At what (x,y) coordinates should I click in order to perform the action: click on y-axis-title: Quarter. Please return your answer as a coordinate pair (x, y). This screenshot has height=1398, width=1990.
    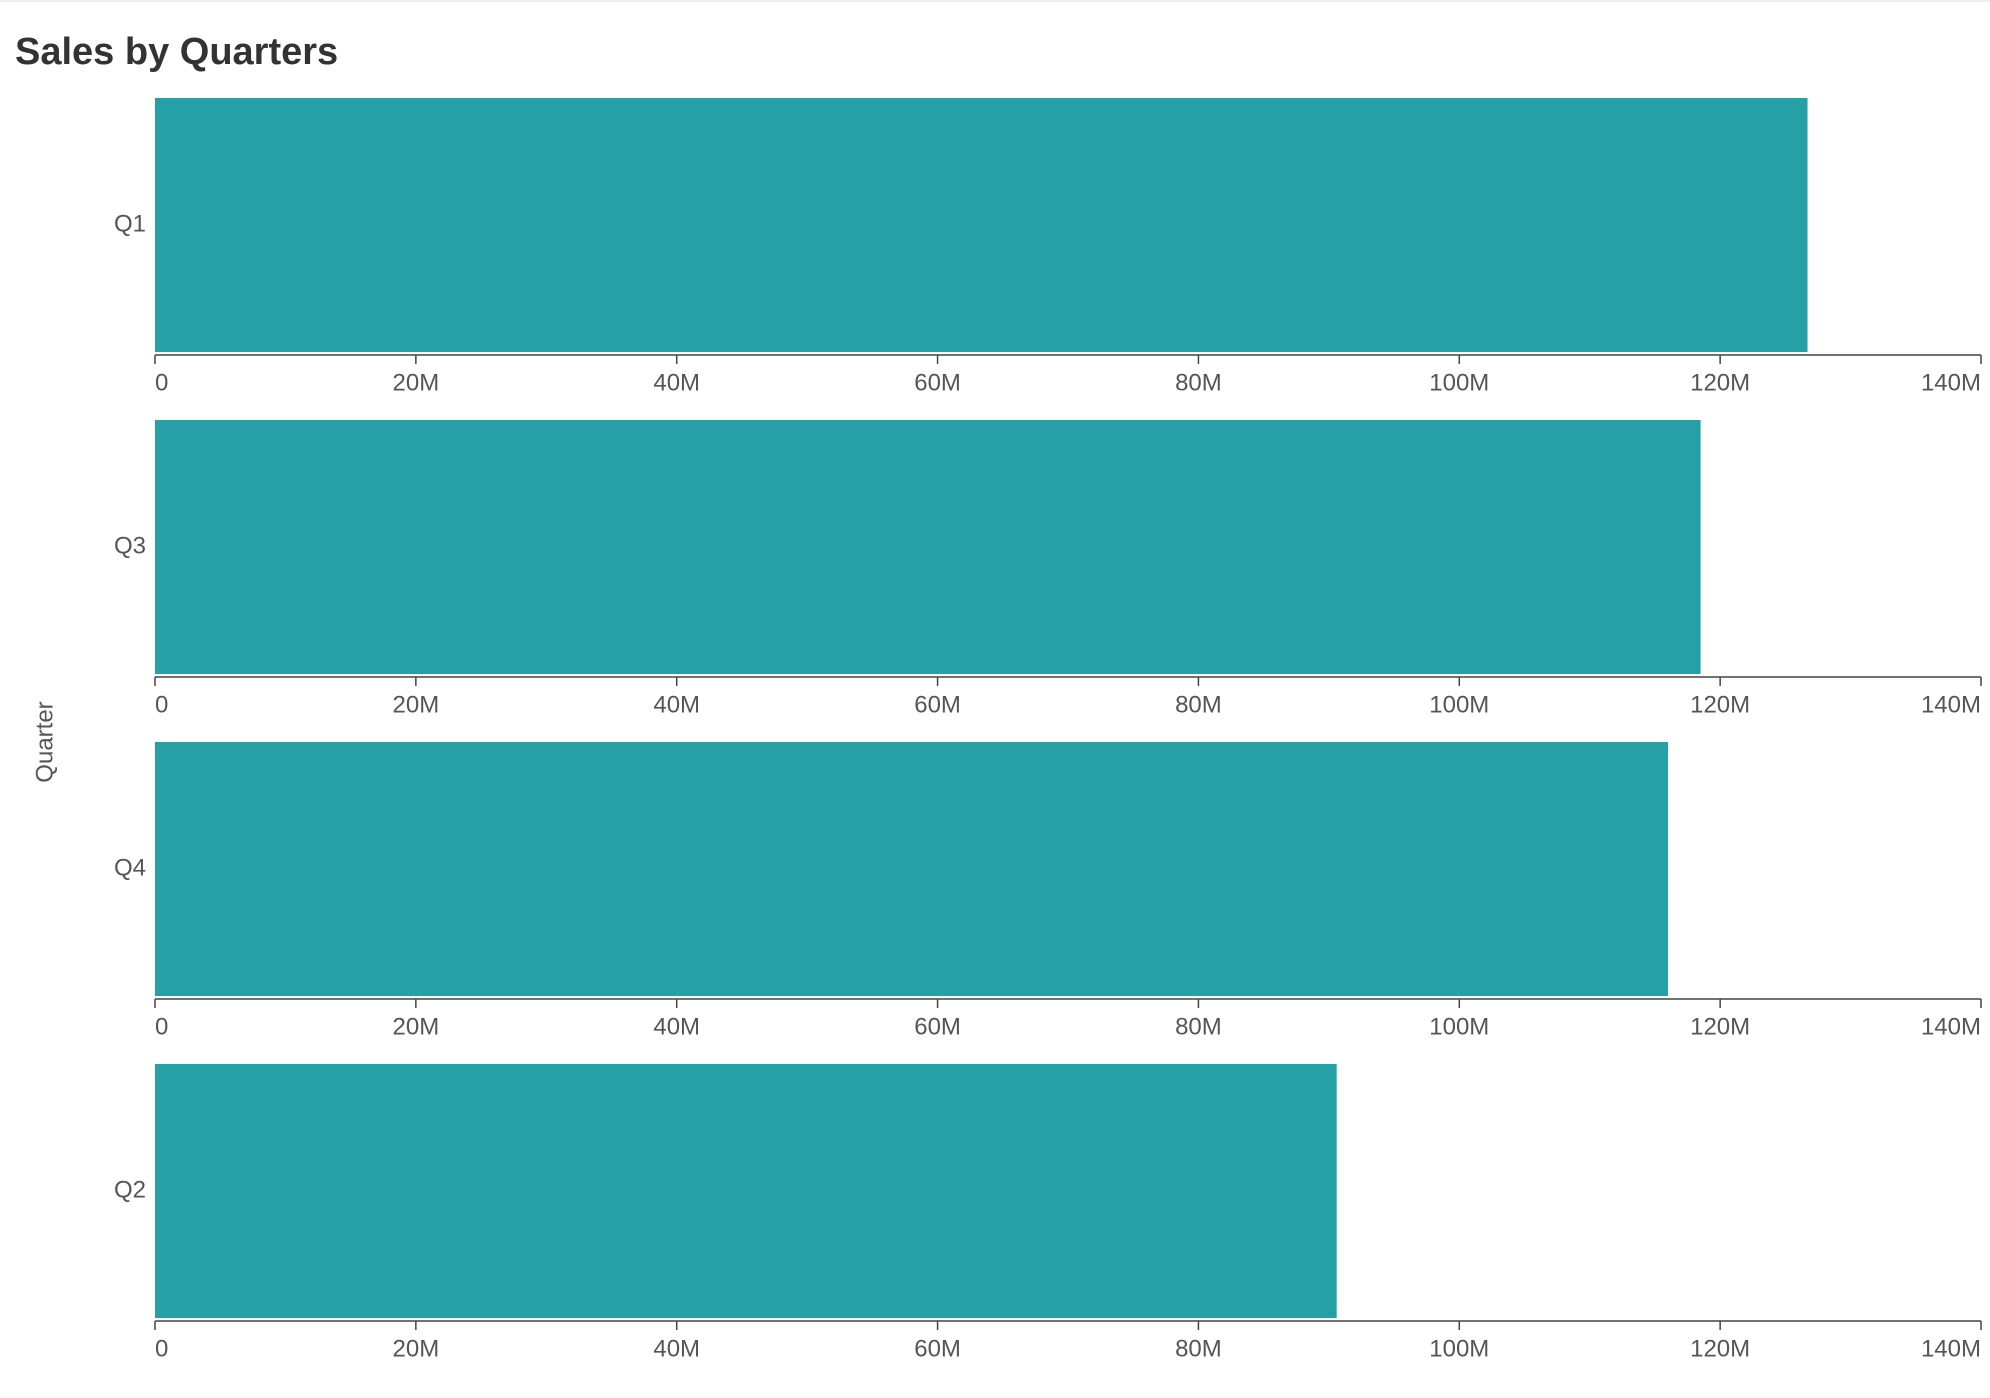
    Looking at the image, I should click on (44, 741).